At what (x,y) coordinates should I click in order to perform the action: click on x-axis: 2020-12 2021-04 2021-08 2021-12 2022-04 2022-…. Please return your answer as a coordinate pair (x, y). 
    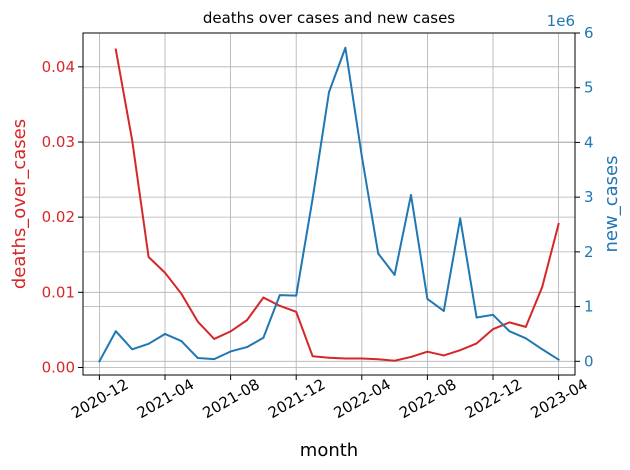
    Looking at the image, I should click on (329, 398).